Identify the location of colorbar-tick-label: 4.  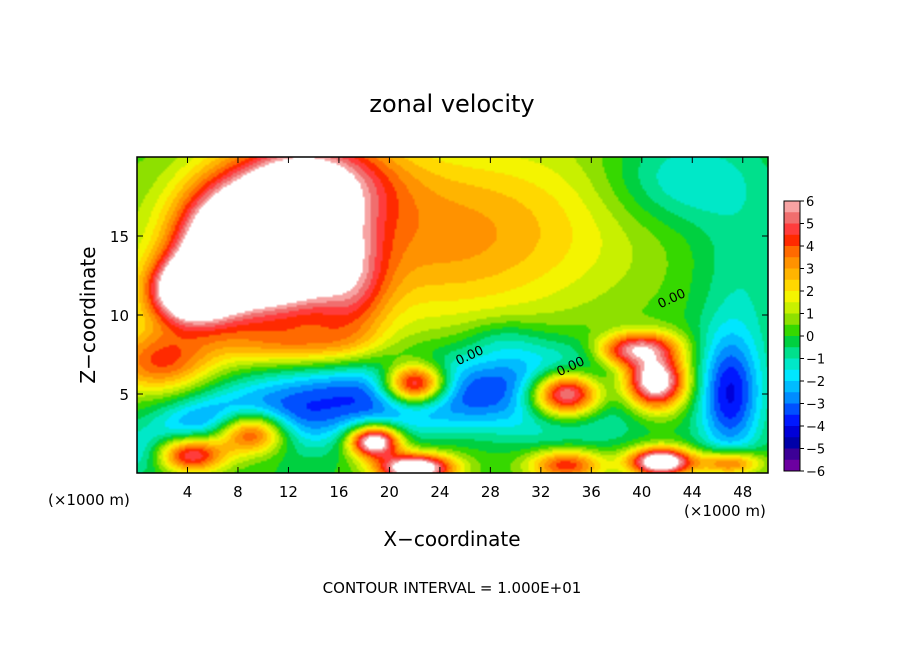
(810, 247).